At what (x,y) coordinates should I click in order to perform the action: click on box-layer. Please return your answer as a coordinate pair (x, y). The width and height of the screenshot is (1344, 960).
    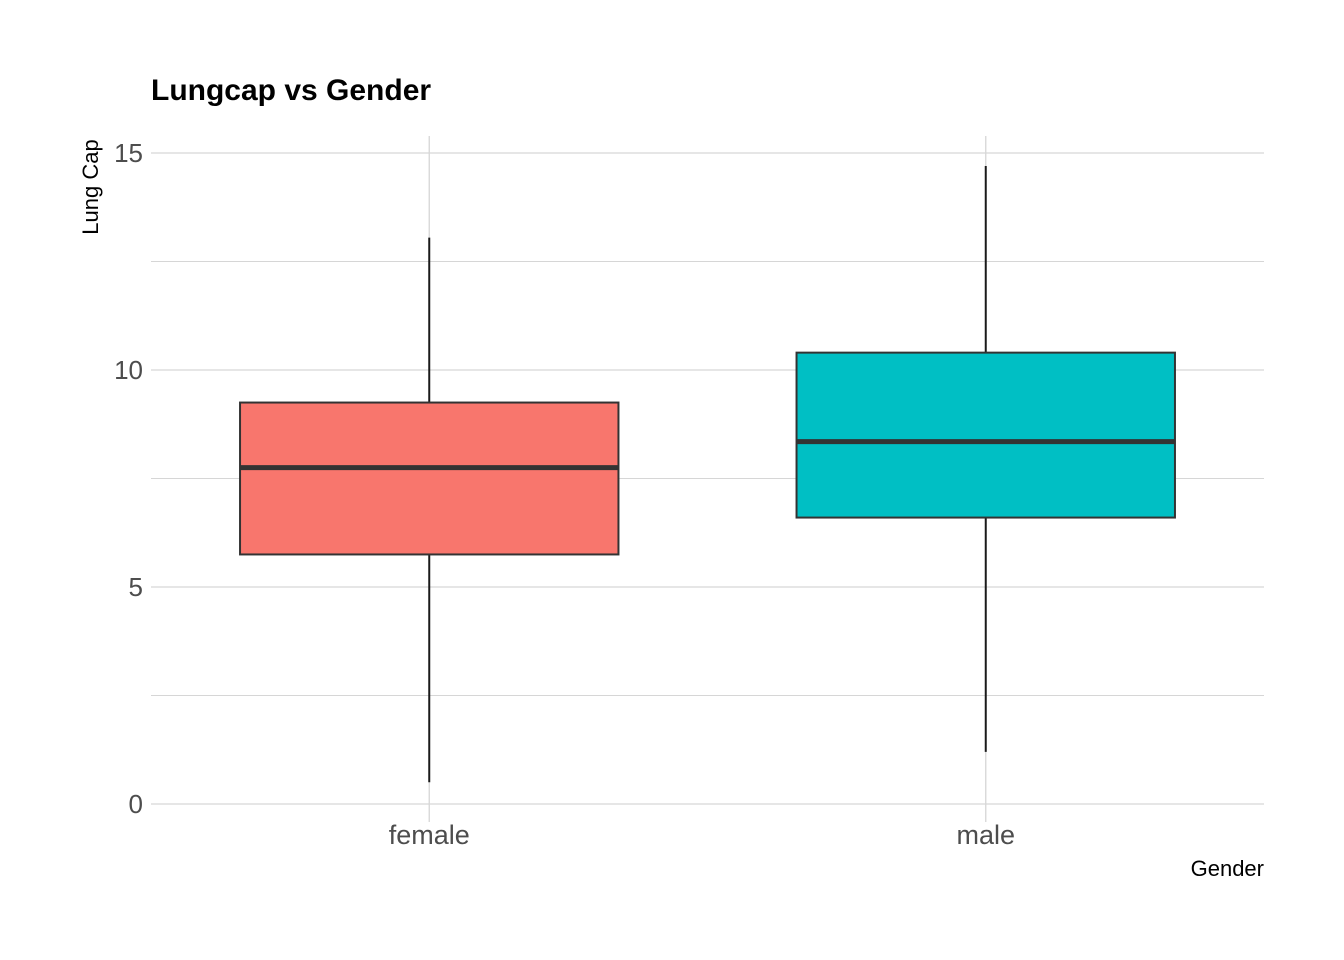
    Looking at the image, I should click on (707, 453).